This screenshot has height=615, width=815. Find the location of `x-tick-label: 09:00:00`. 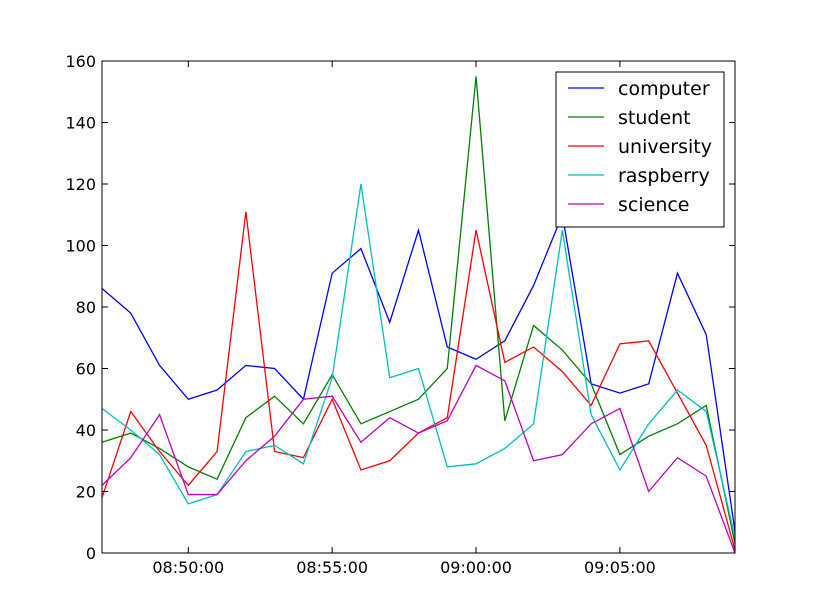

x-tick-label: 09:00:00 is located at coordinates (476, 567).